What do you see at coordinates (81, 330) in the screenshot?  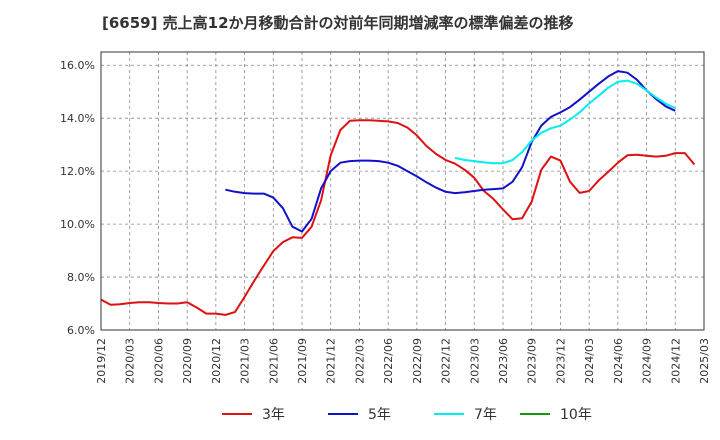 I see `y-tick-label: 6.0%` at bounding box center [81, 330].